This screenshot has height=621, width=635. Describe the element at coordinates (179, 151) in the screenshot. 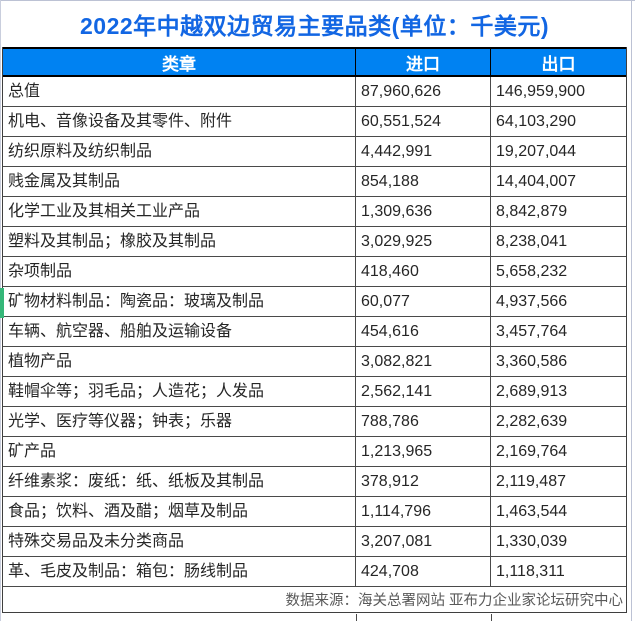

I see `category-cell: 纺织原料及纺织制品` at that location.